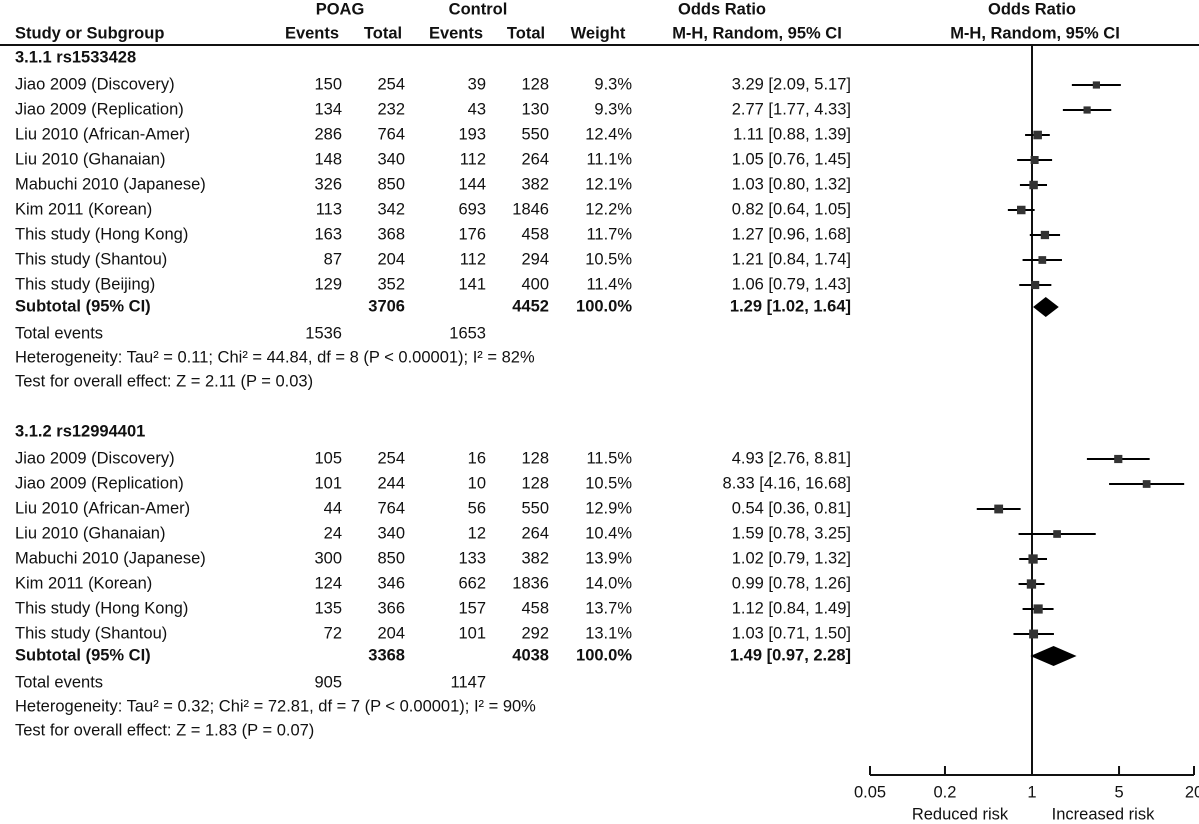 The image size is (1199, 824). I want to click on x-tick-label: 20, so click(1192, 792).